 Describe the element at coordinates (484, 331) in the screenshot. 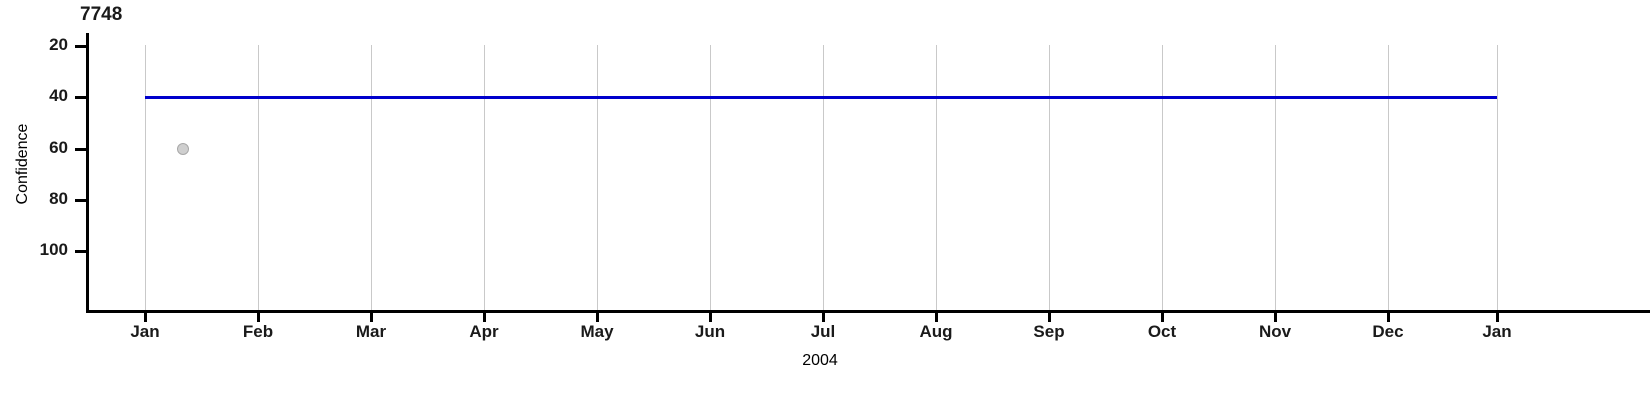

I see `x-axis-tick-label: Apr` at that location.